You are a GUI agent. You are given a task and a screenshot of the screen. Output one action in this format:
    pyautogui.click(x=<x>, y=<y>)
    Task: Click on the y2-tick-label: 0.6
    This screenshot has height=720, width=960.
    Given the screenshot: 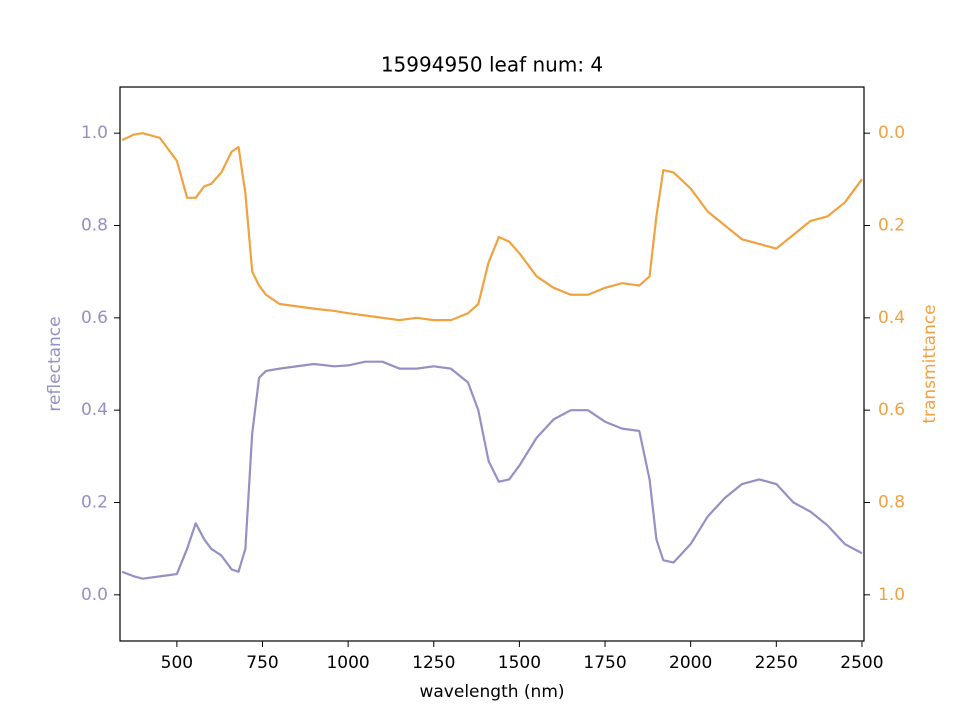 What is the action you would take?
    pyautogui.click(x=891, y=410)
    